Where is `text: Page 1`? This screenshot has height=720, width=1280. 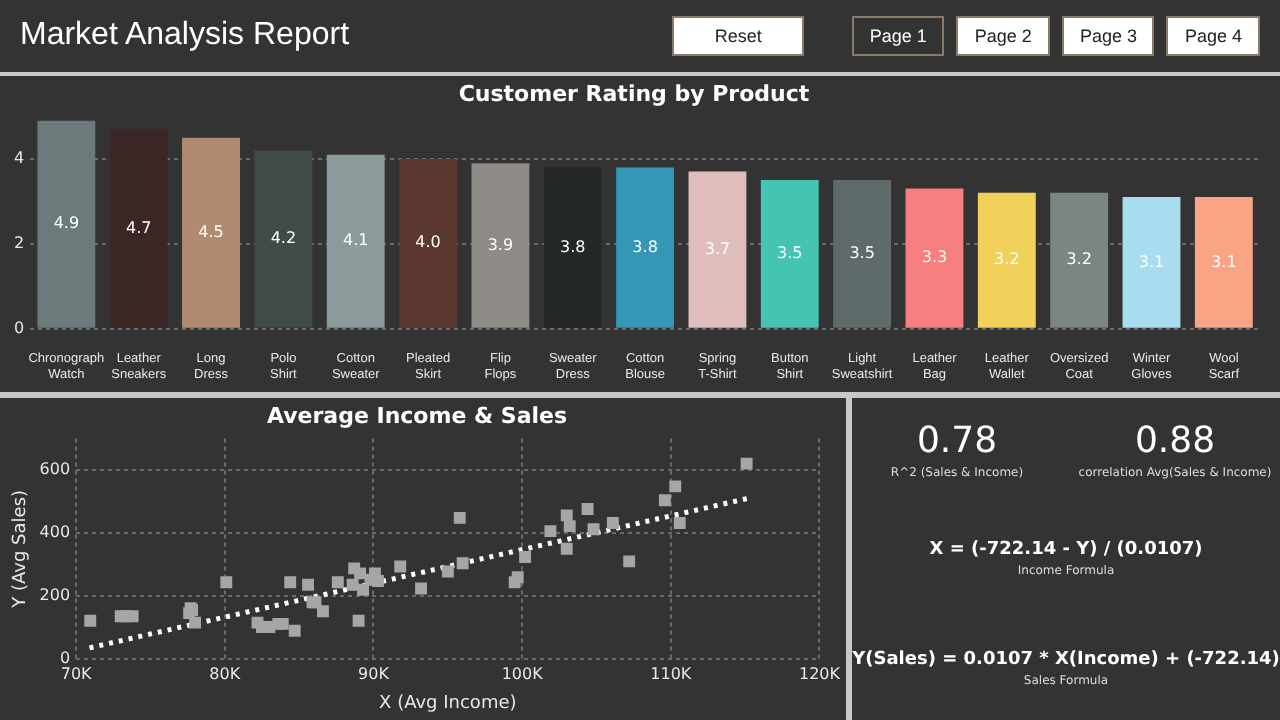 text: Page 1 is located at coordinates (898, 36).